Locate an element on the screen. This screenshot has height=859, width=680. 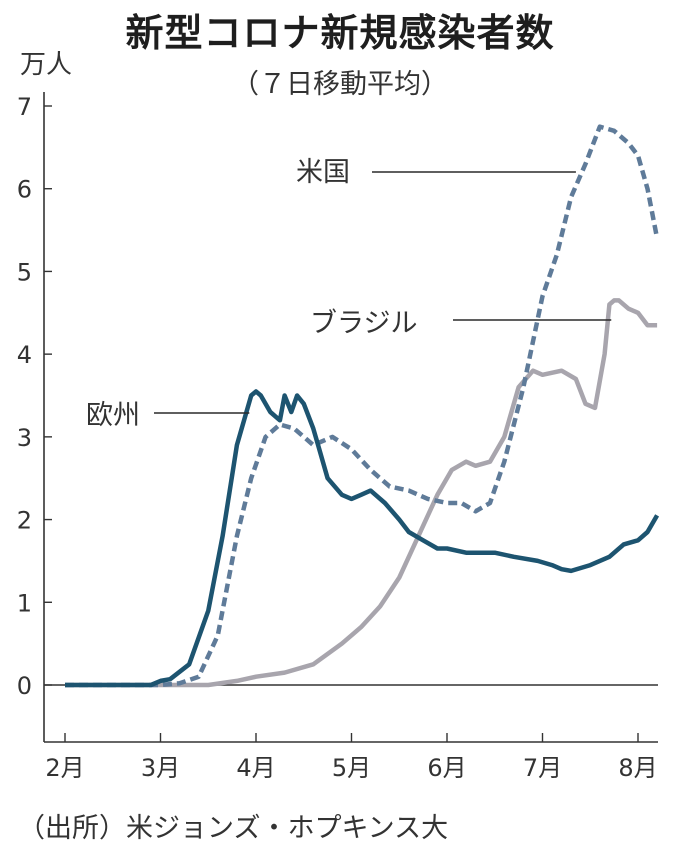
x-tick-label: 8月 is located at coordinates (637, 768).